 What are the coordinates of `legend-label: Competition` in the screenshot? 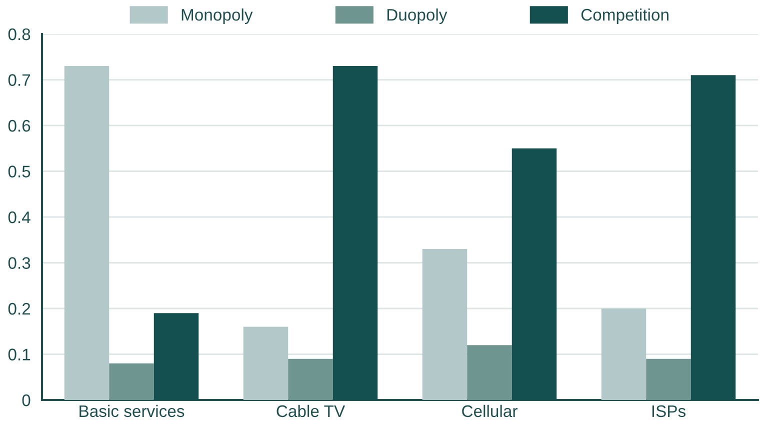 It's located at (624, 16).